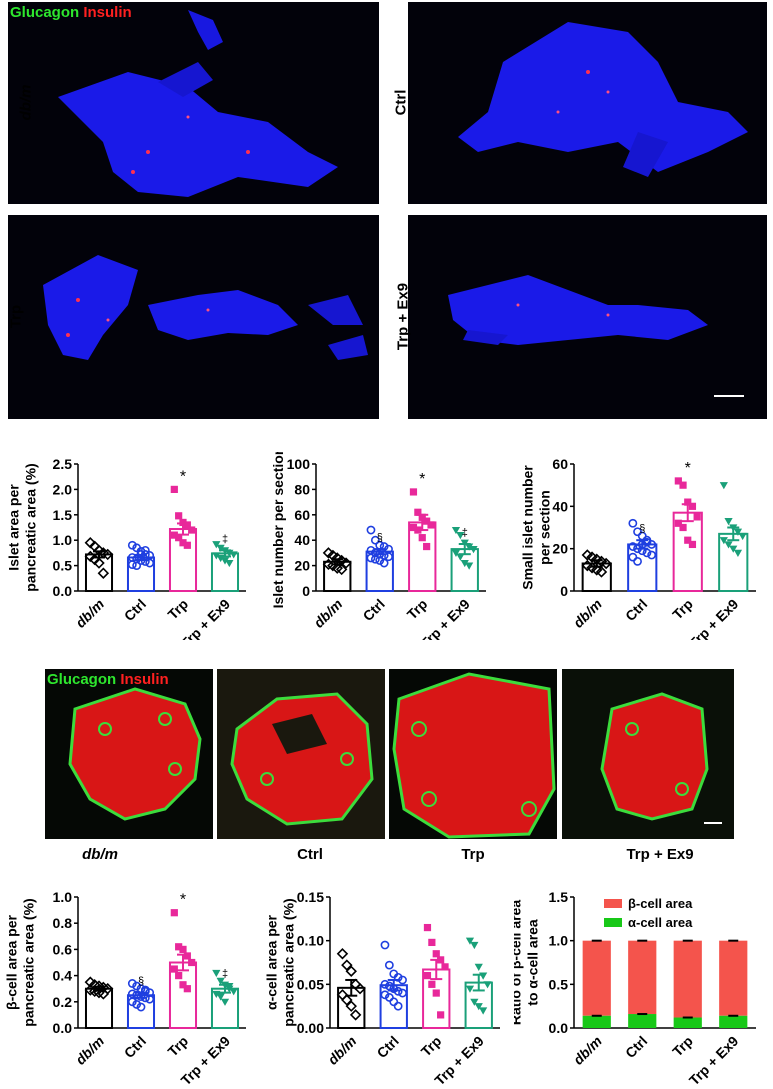  Describe the element at coordinates (63, 464) in the screenshot. I see `y-tick-label: 2.5` at that location.